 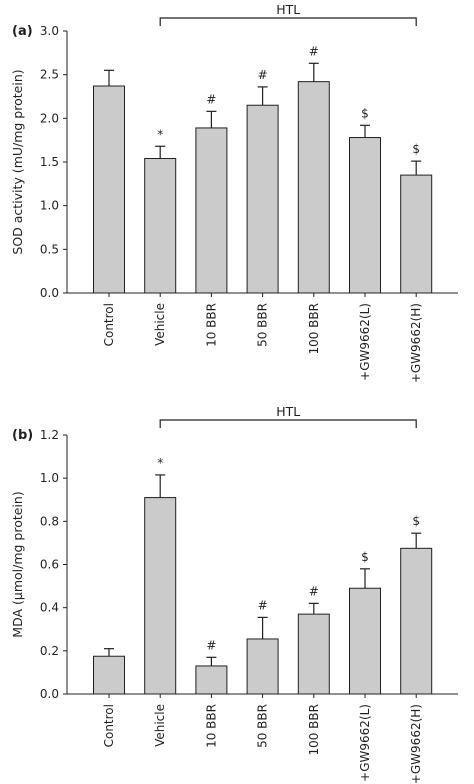 What do you see at coordinates (49, 651) in the screenshot?
I see `y-tick-label: 0.2` at bounding box center [49, 651].